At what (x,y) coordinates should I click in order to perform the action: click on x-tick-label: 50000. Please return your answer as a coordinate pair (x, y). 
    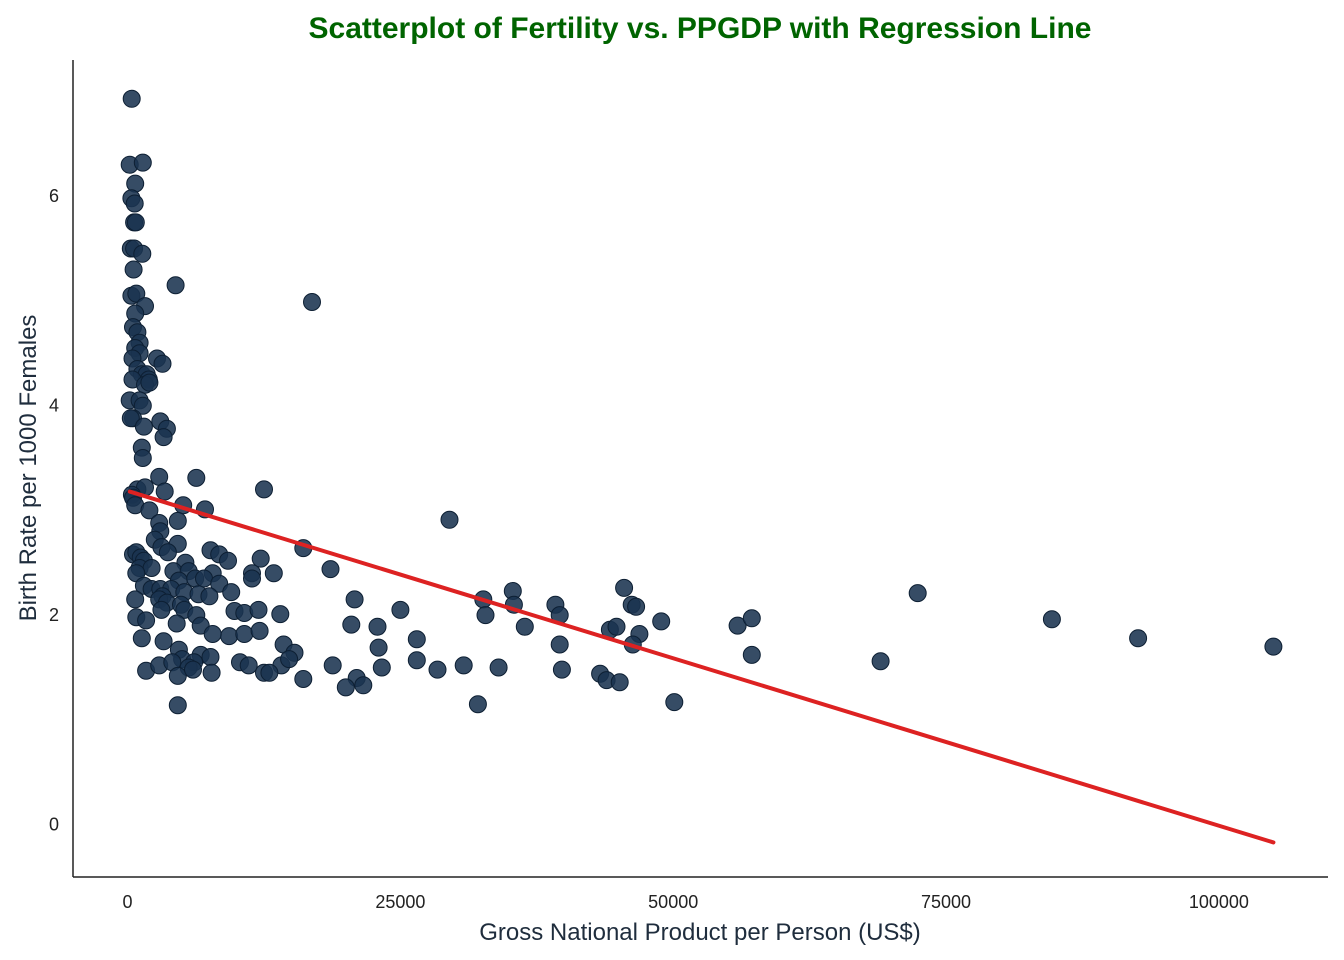
    Looking at the image, I should click on (673, 902).